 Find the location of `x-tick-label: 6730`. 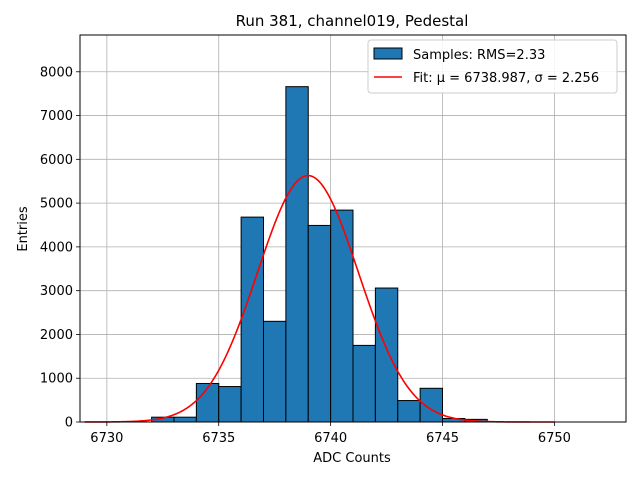

x-tick-label: 6730 is located at coordinates (106, 438).